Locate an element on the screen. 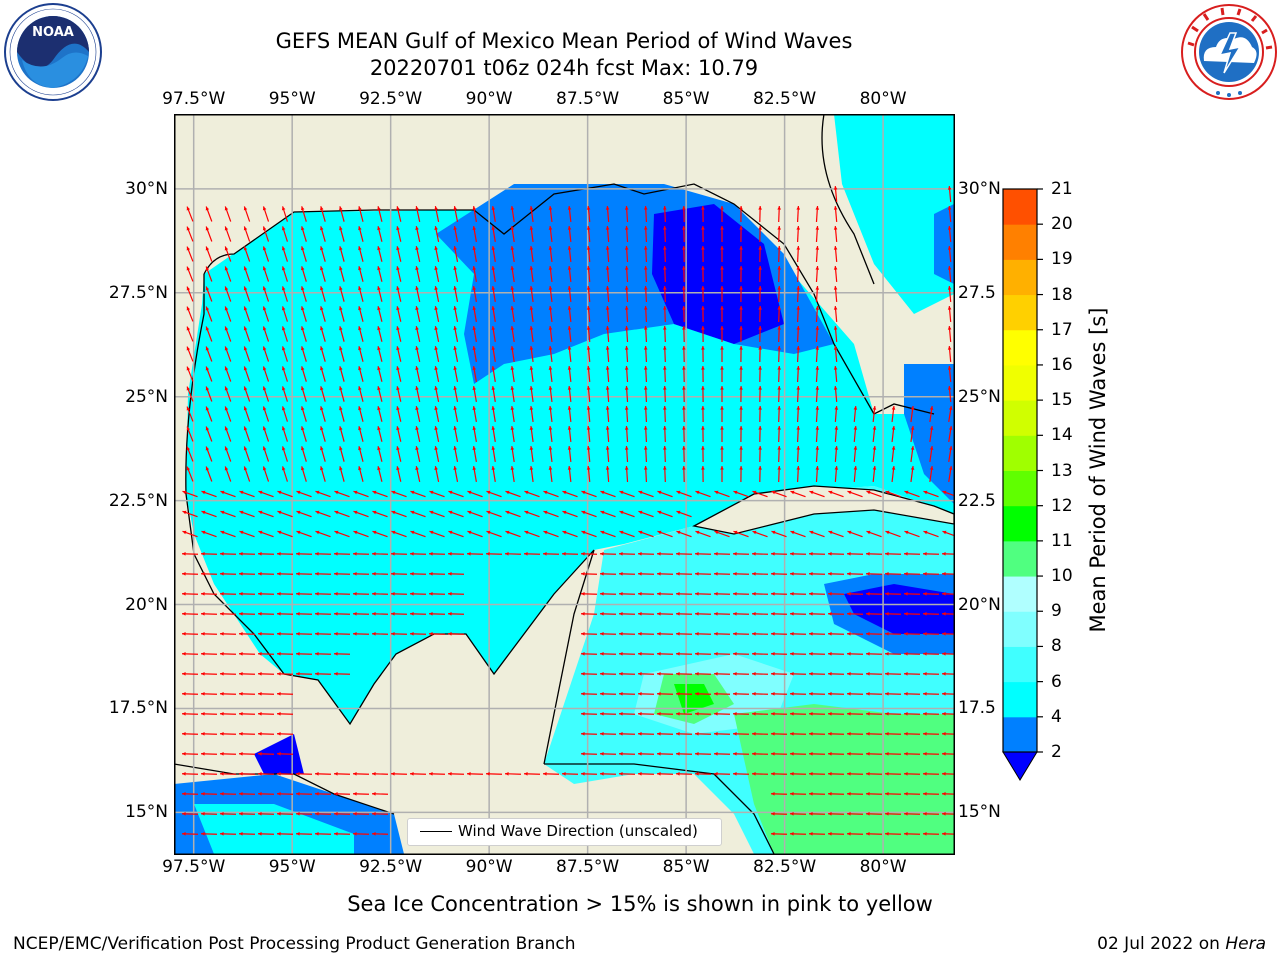 Image resolution: width=1280 pixels, height=960 pixels. map-legend: Wind Wave Direction (unscaled) is located at coordinates (564, 832).